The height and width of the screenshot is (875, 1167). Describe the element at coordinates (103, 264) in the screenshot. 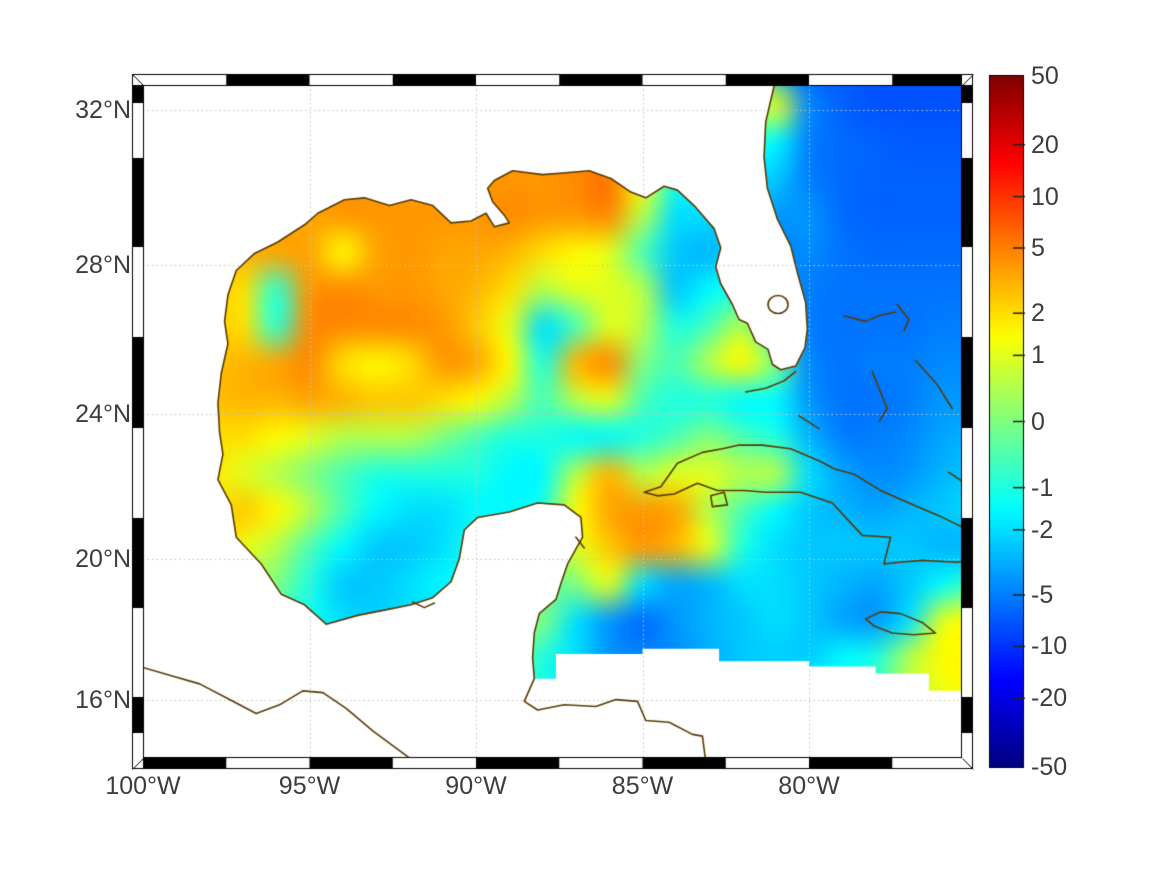

I see `lat-tick-label: 28°N` at that location.